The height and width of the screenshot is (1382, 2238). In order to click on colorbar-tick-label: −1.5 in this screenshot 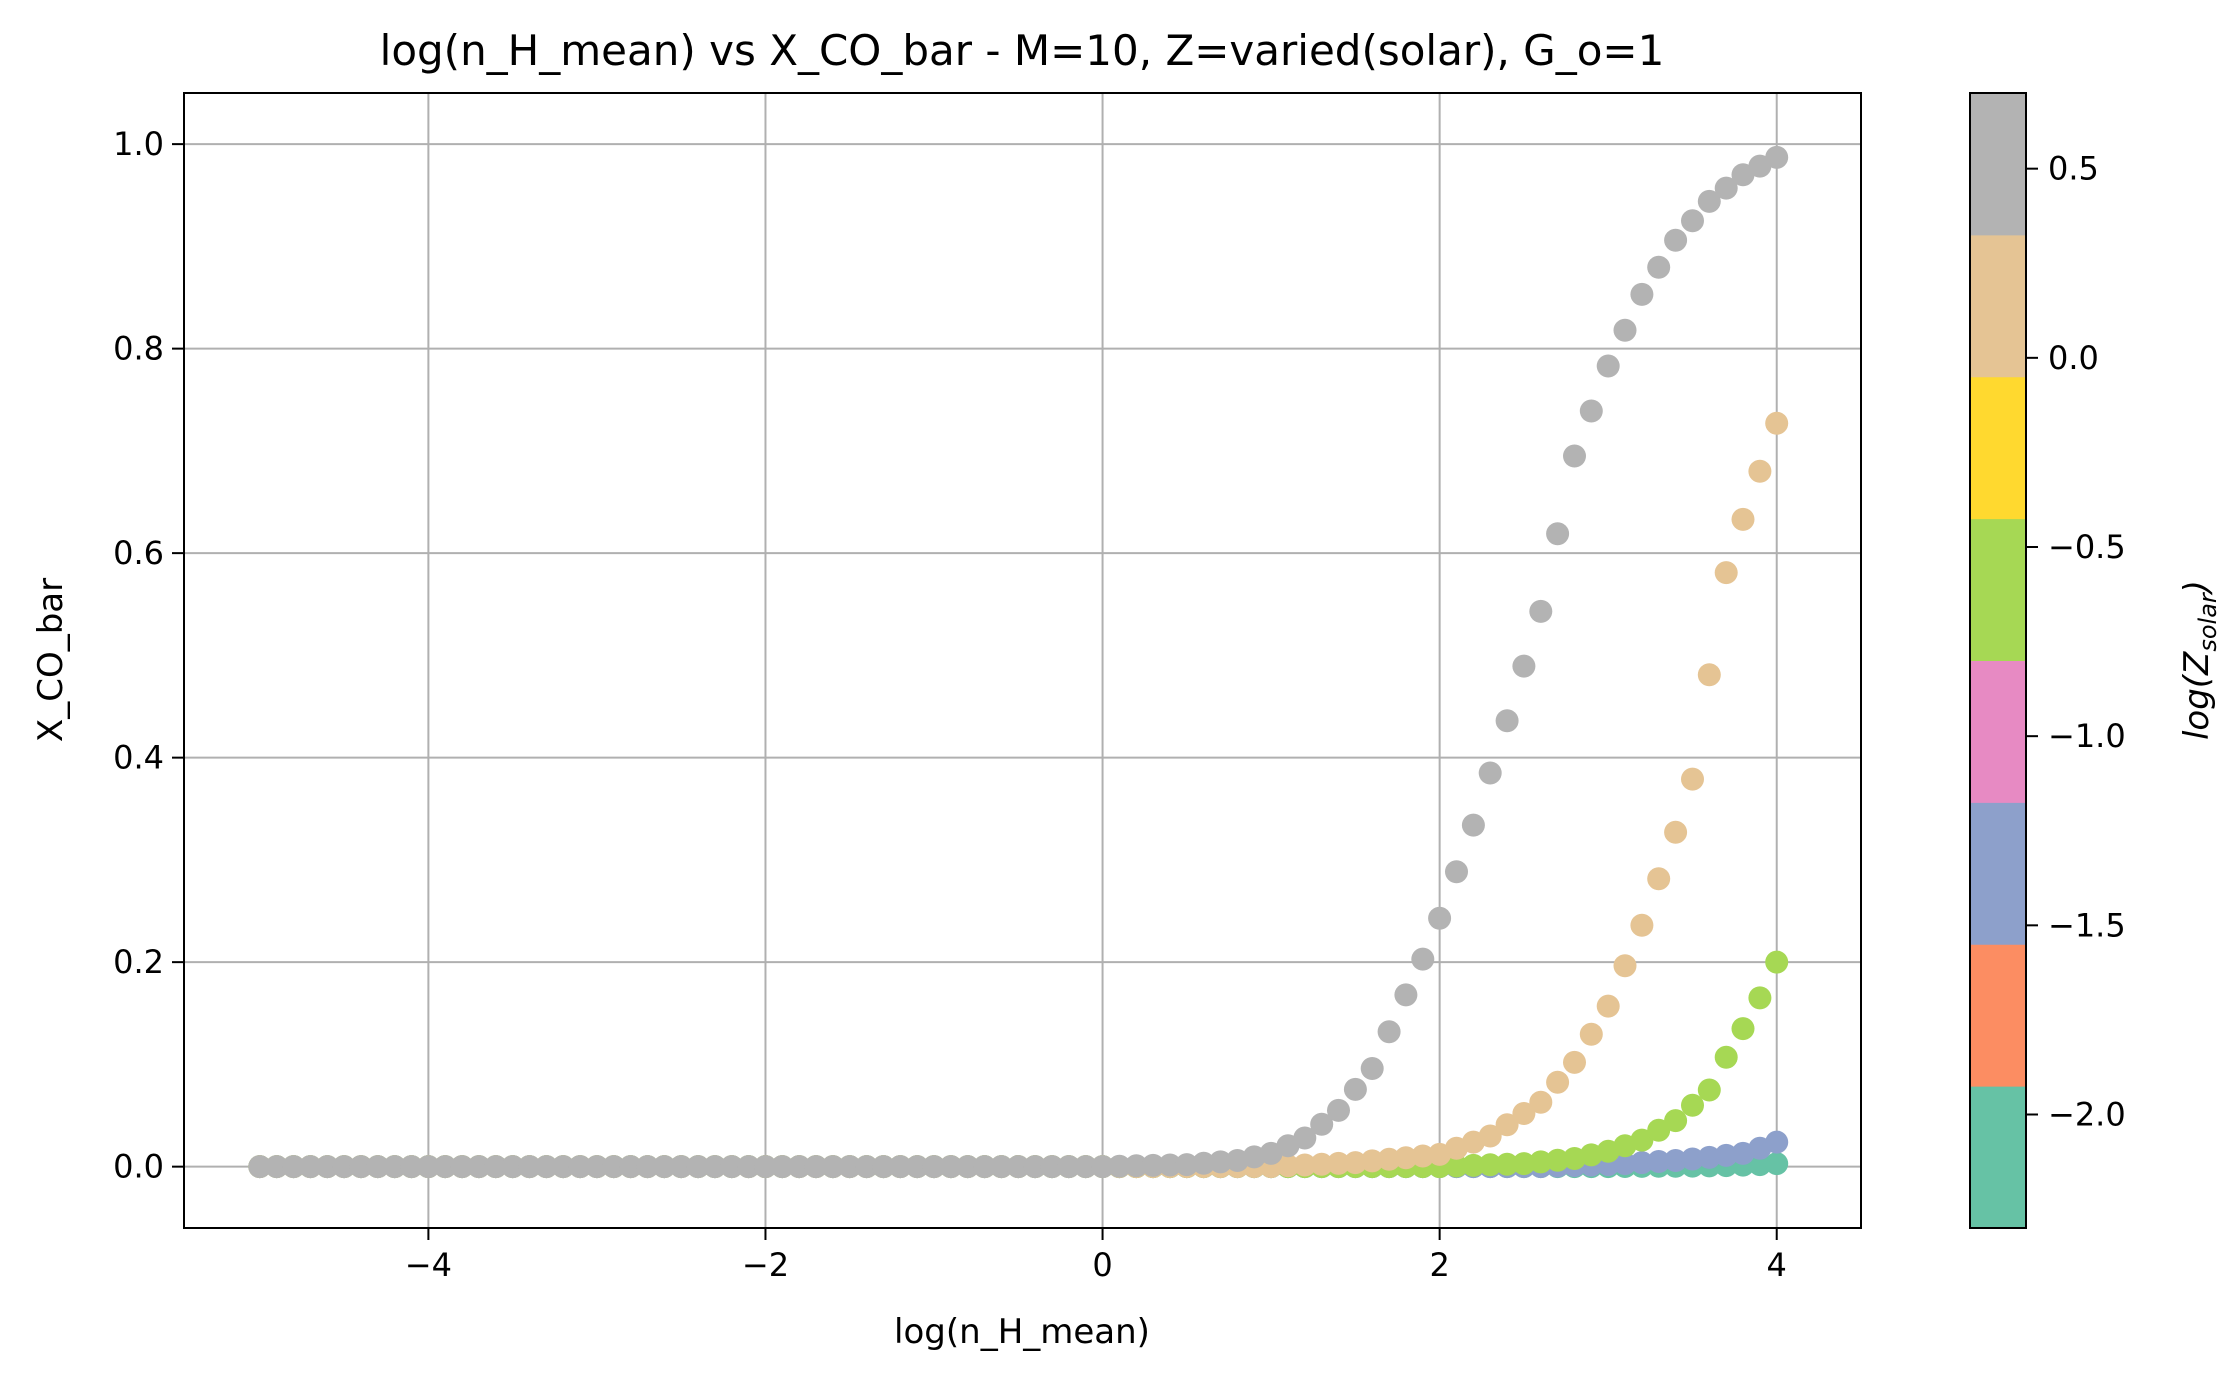, I will do `click(2087, 925)`.